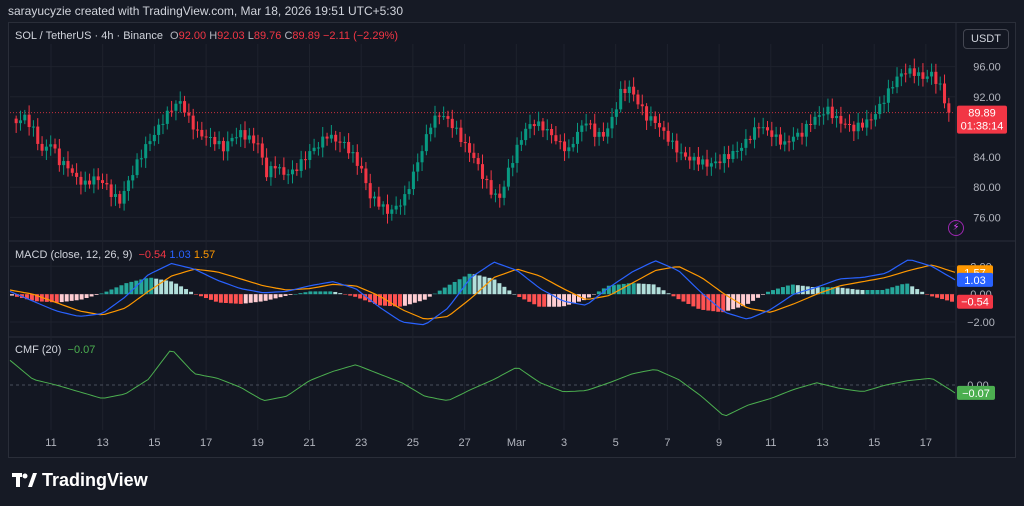 The image size is (1024, 506). What do you see at coordinates (206, 443) in the screenshot?
I see `x-tick-label: 17` at bounding box center [206, 443].